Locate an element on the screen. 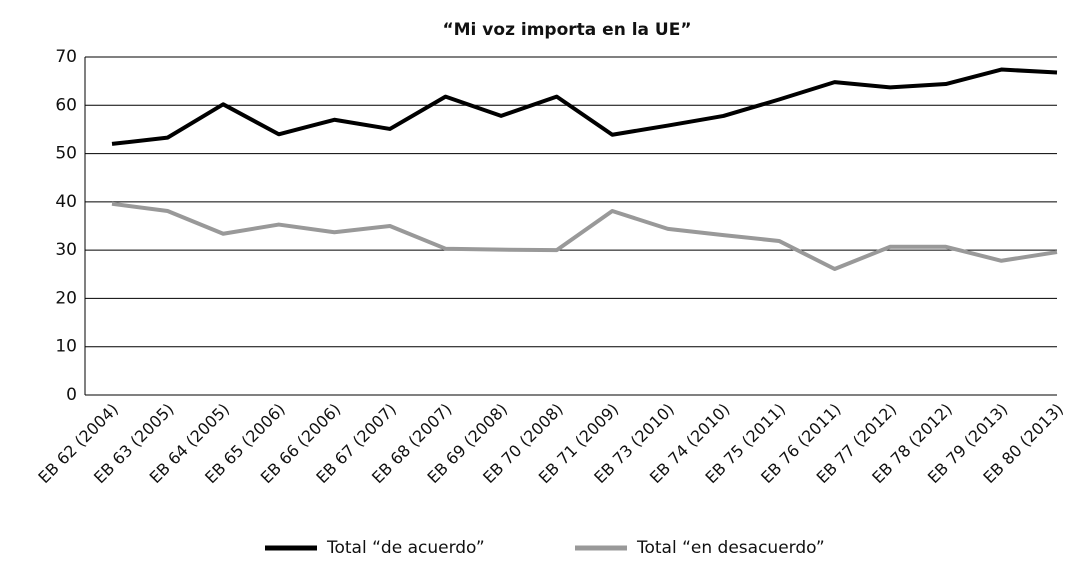  legend-label: Total “de acuerdo” is located at coordinates (405, 548).